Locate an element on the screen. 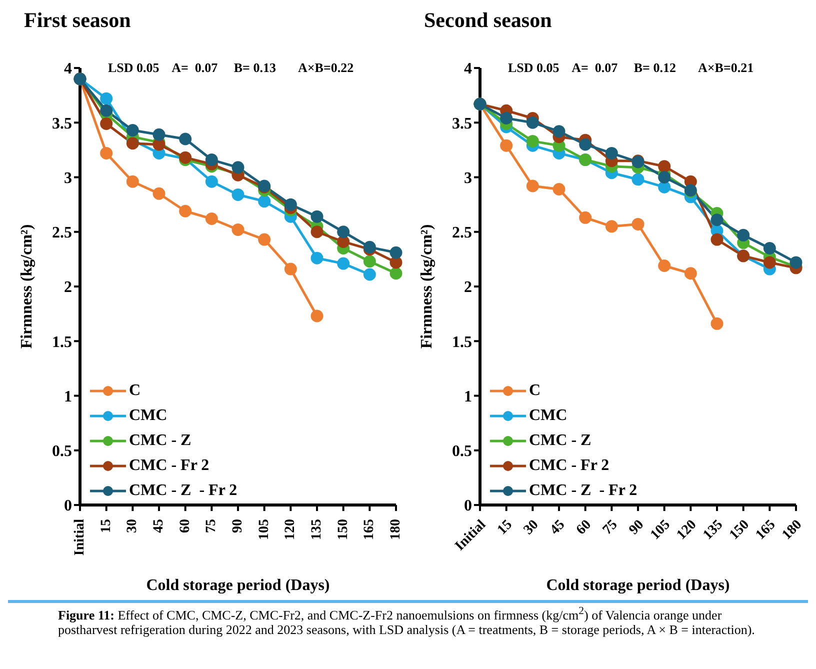 The height and width of the screenshot is (669, 816). annotation: LSD 0.05 A= 0.07 B= 0.13 A×B=0.22 is located at coordinates (231, 68).